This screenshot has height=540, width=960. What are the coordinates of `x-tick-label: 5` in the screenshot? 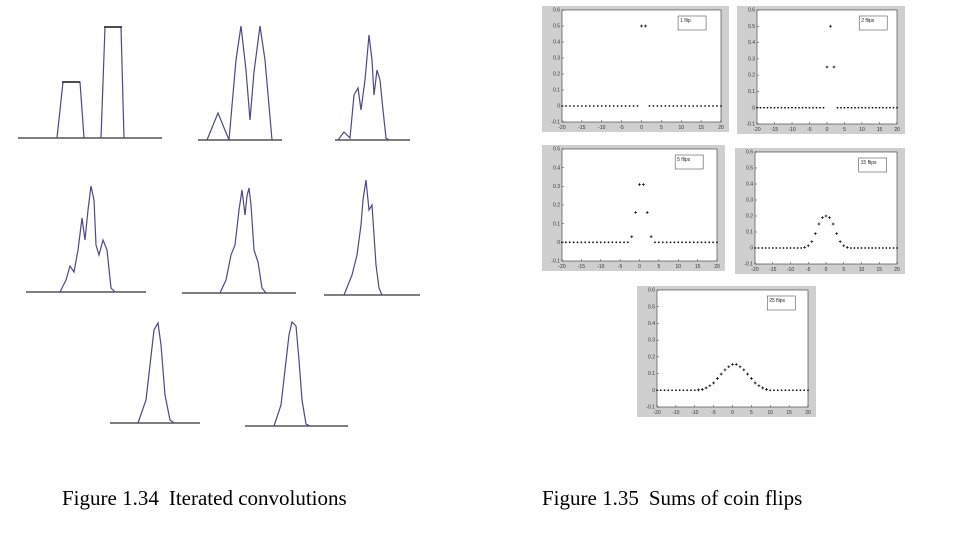 It's located at (844, 130).